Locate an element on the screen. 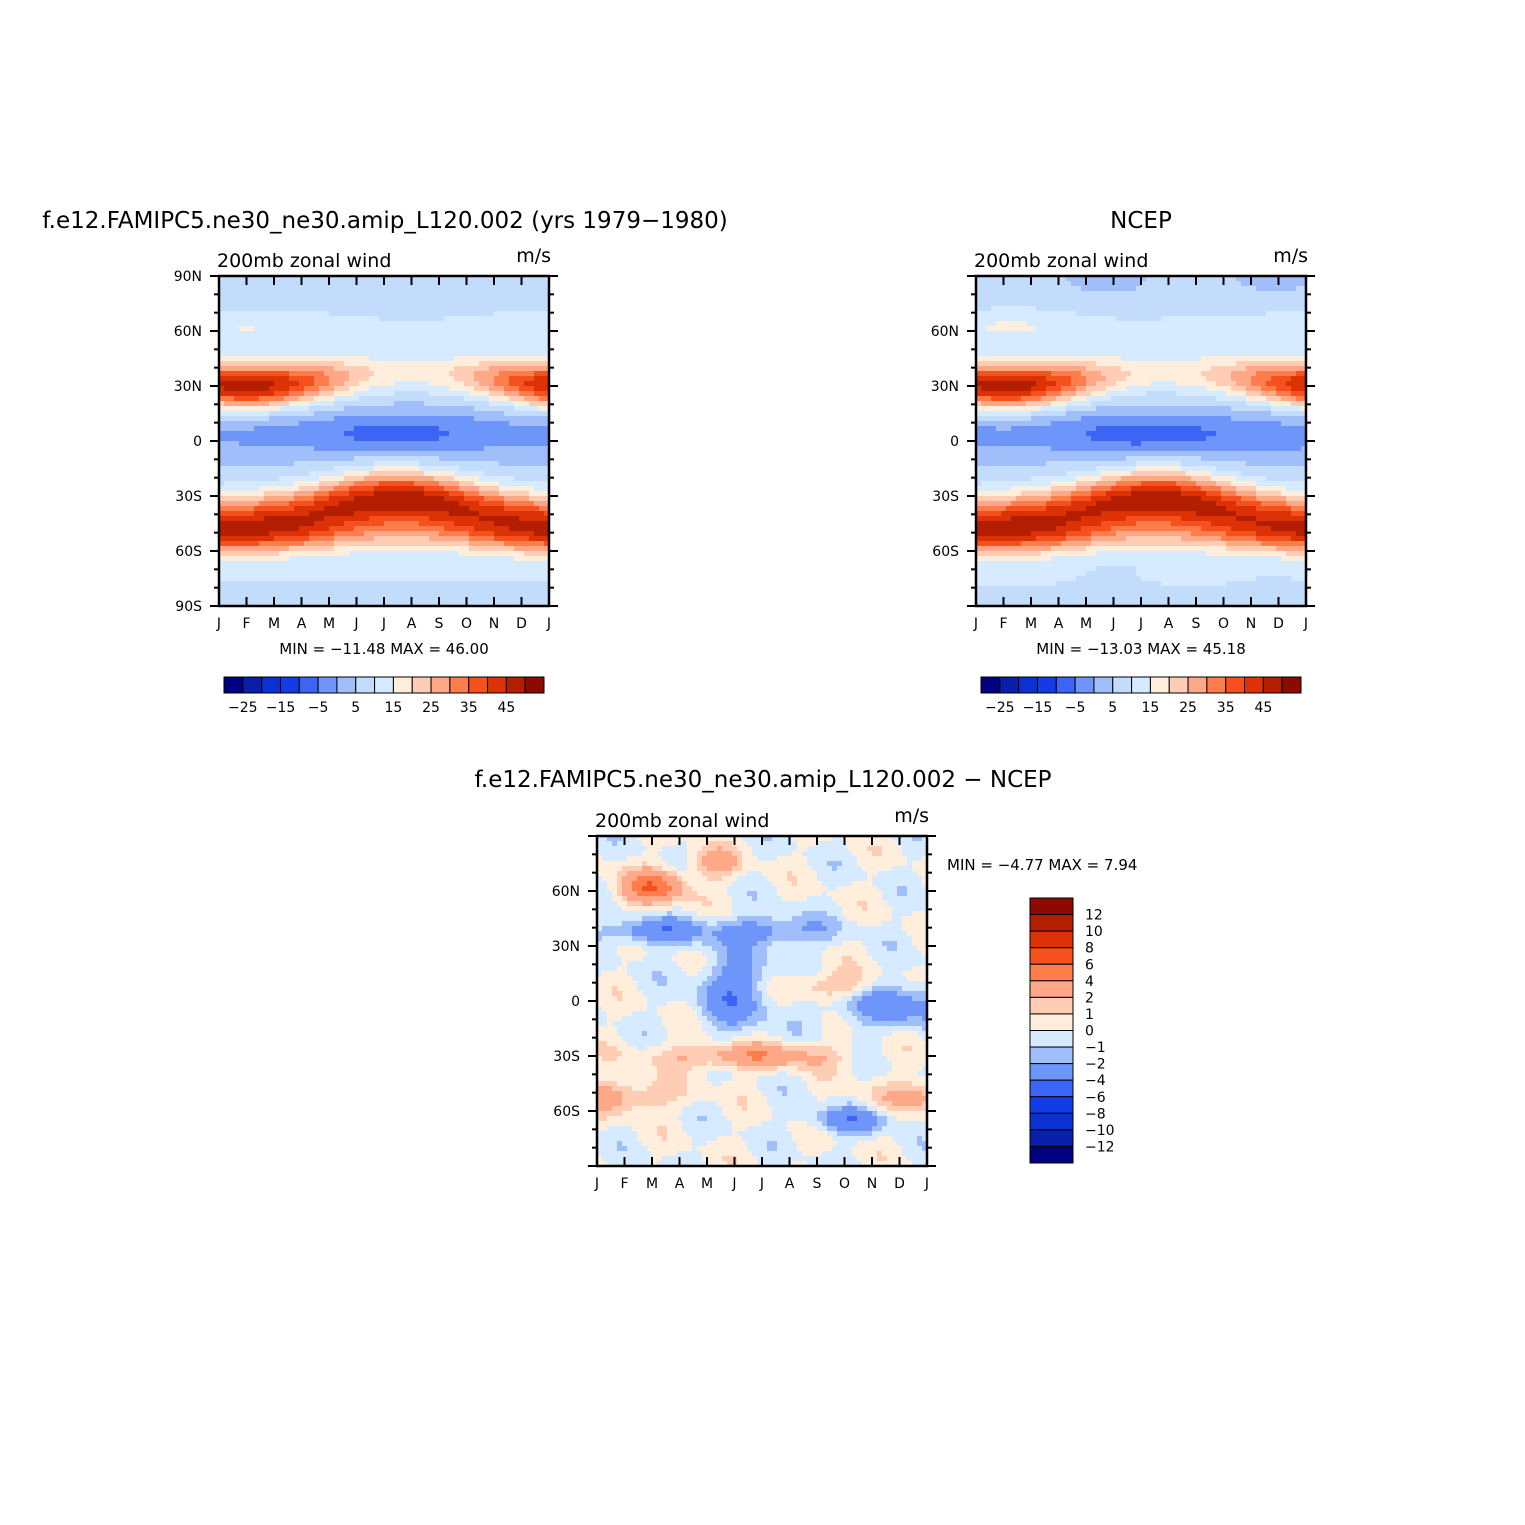 Image resolution: width=1525 pixels, height=1525 pixels. colorbar-label: 45 is located at coordinates (506, 708).